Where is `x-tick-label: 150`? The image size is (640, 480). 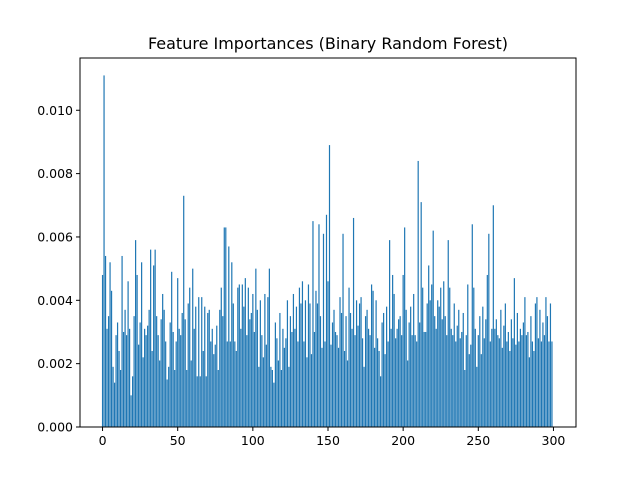 x-tick-label: 150 is located at coordinates (328, 440).